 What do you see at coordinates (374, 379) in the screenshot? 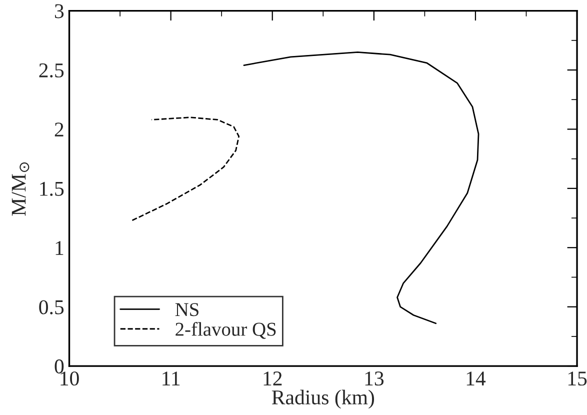
I see `x-tick-label: 13` at bounding box center [374, 379].